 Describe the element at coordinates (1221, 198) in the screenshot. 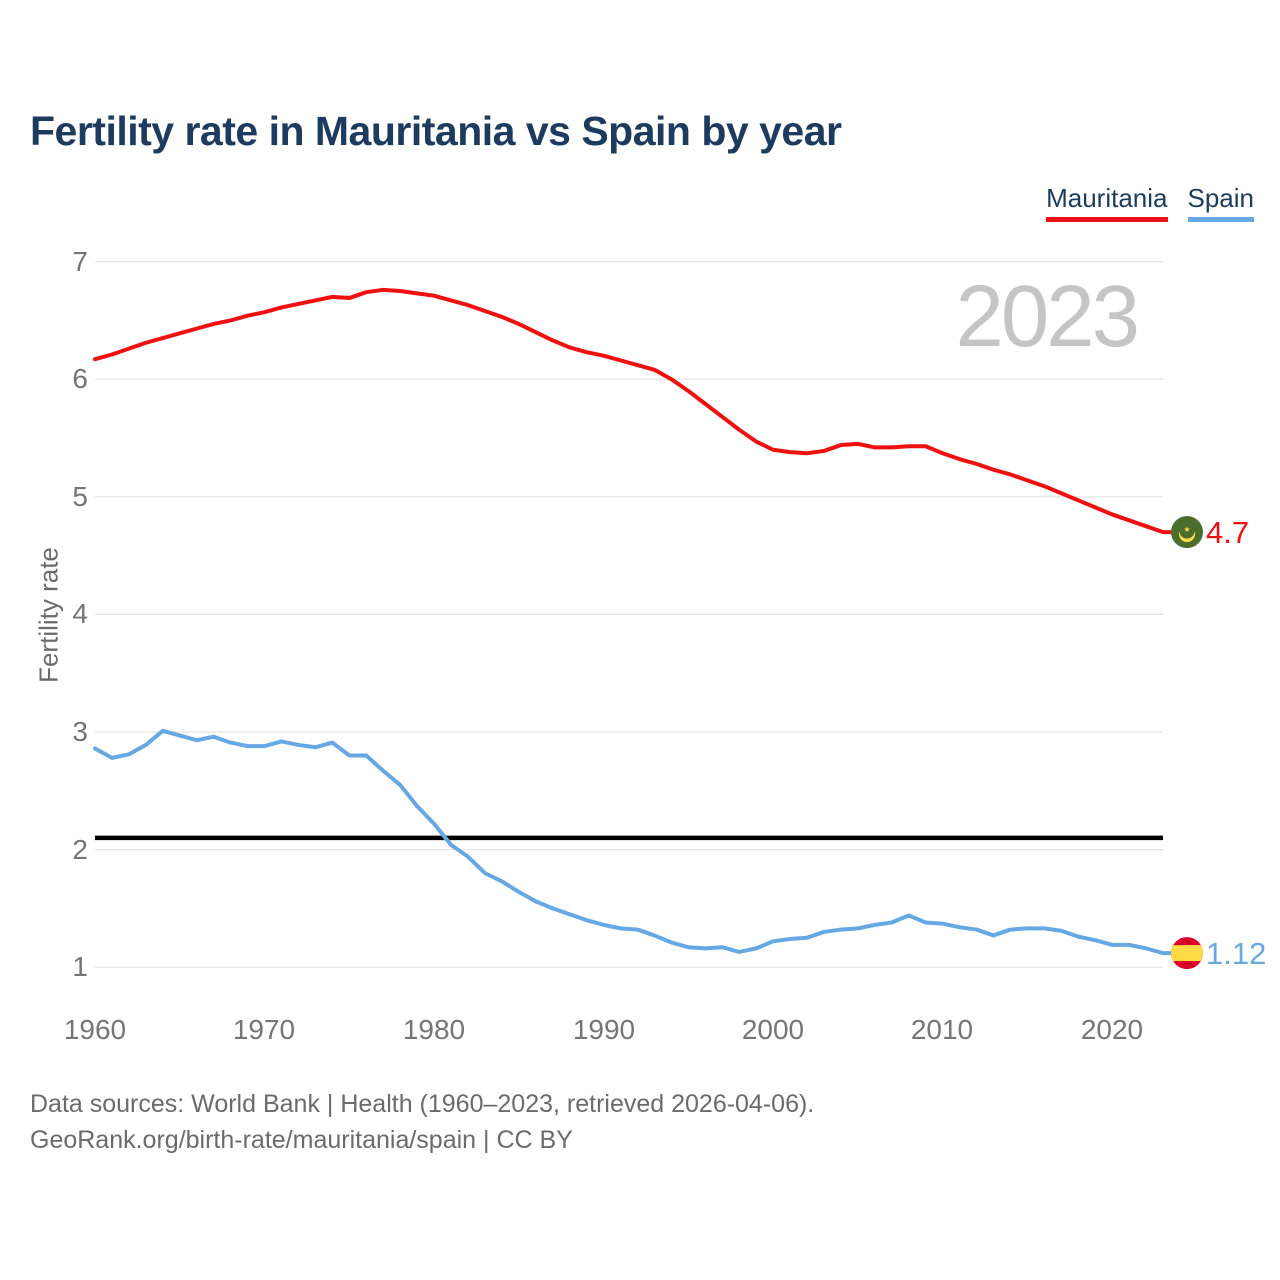

I see `legend-label-spain: Spain` at that location.